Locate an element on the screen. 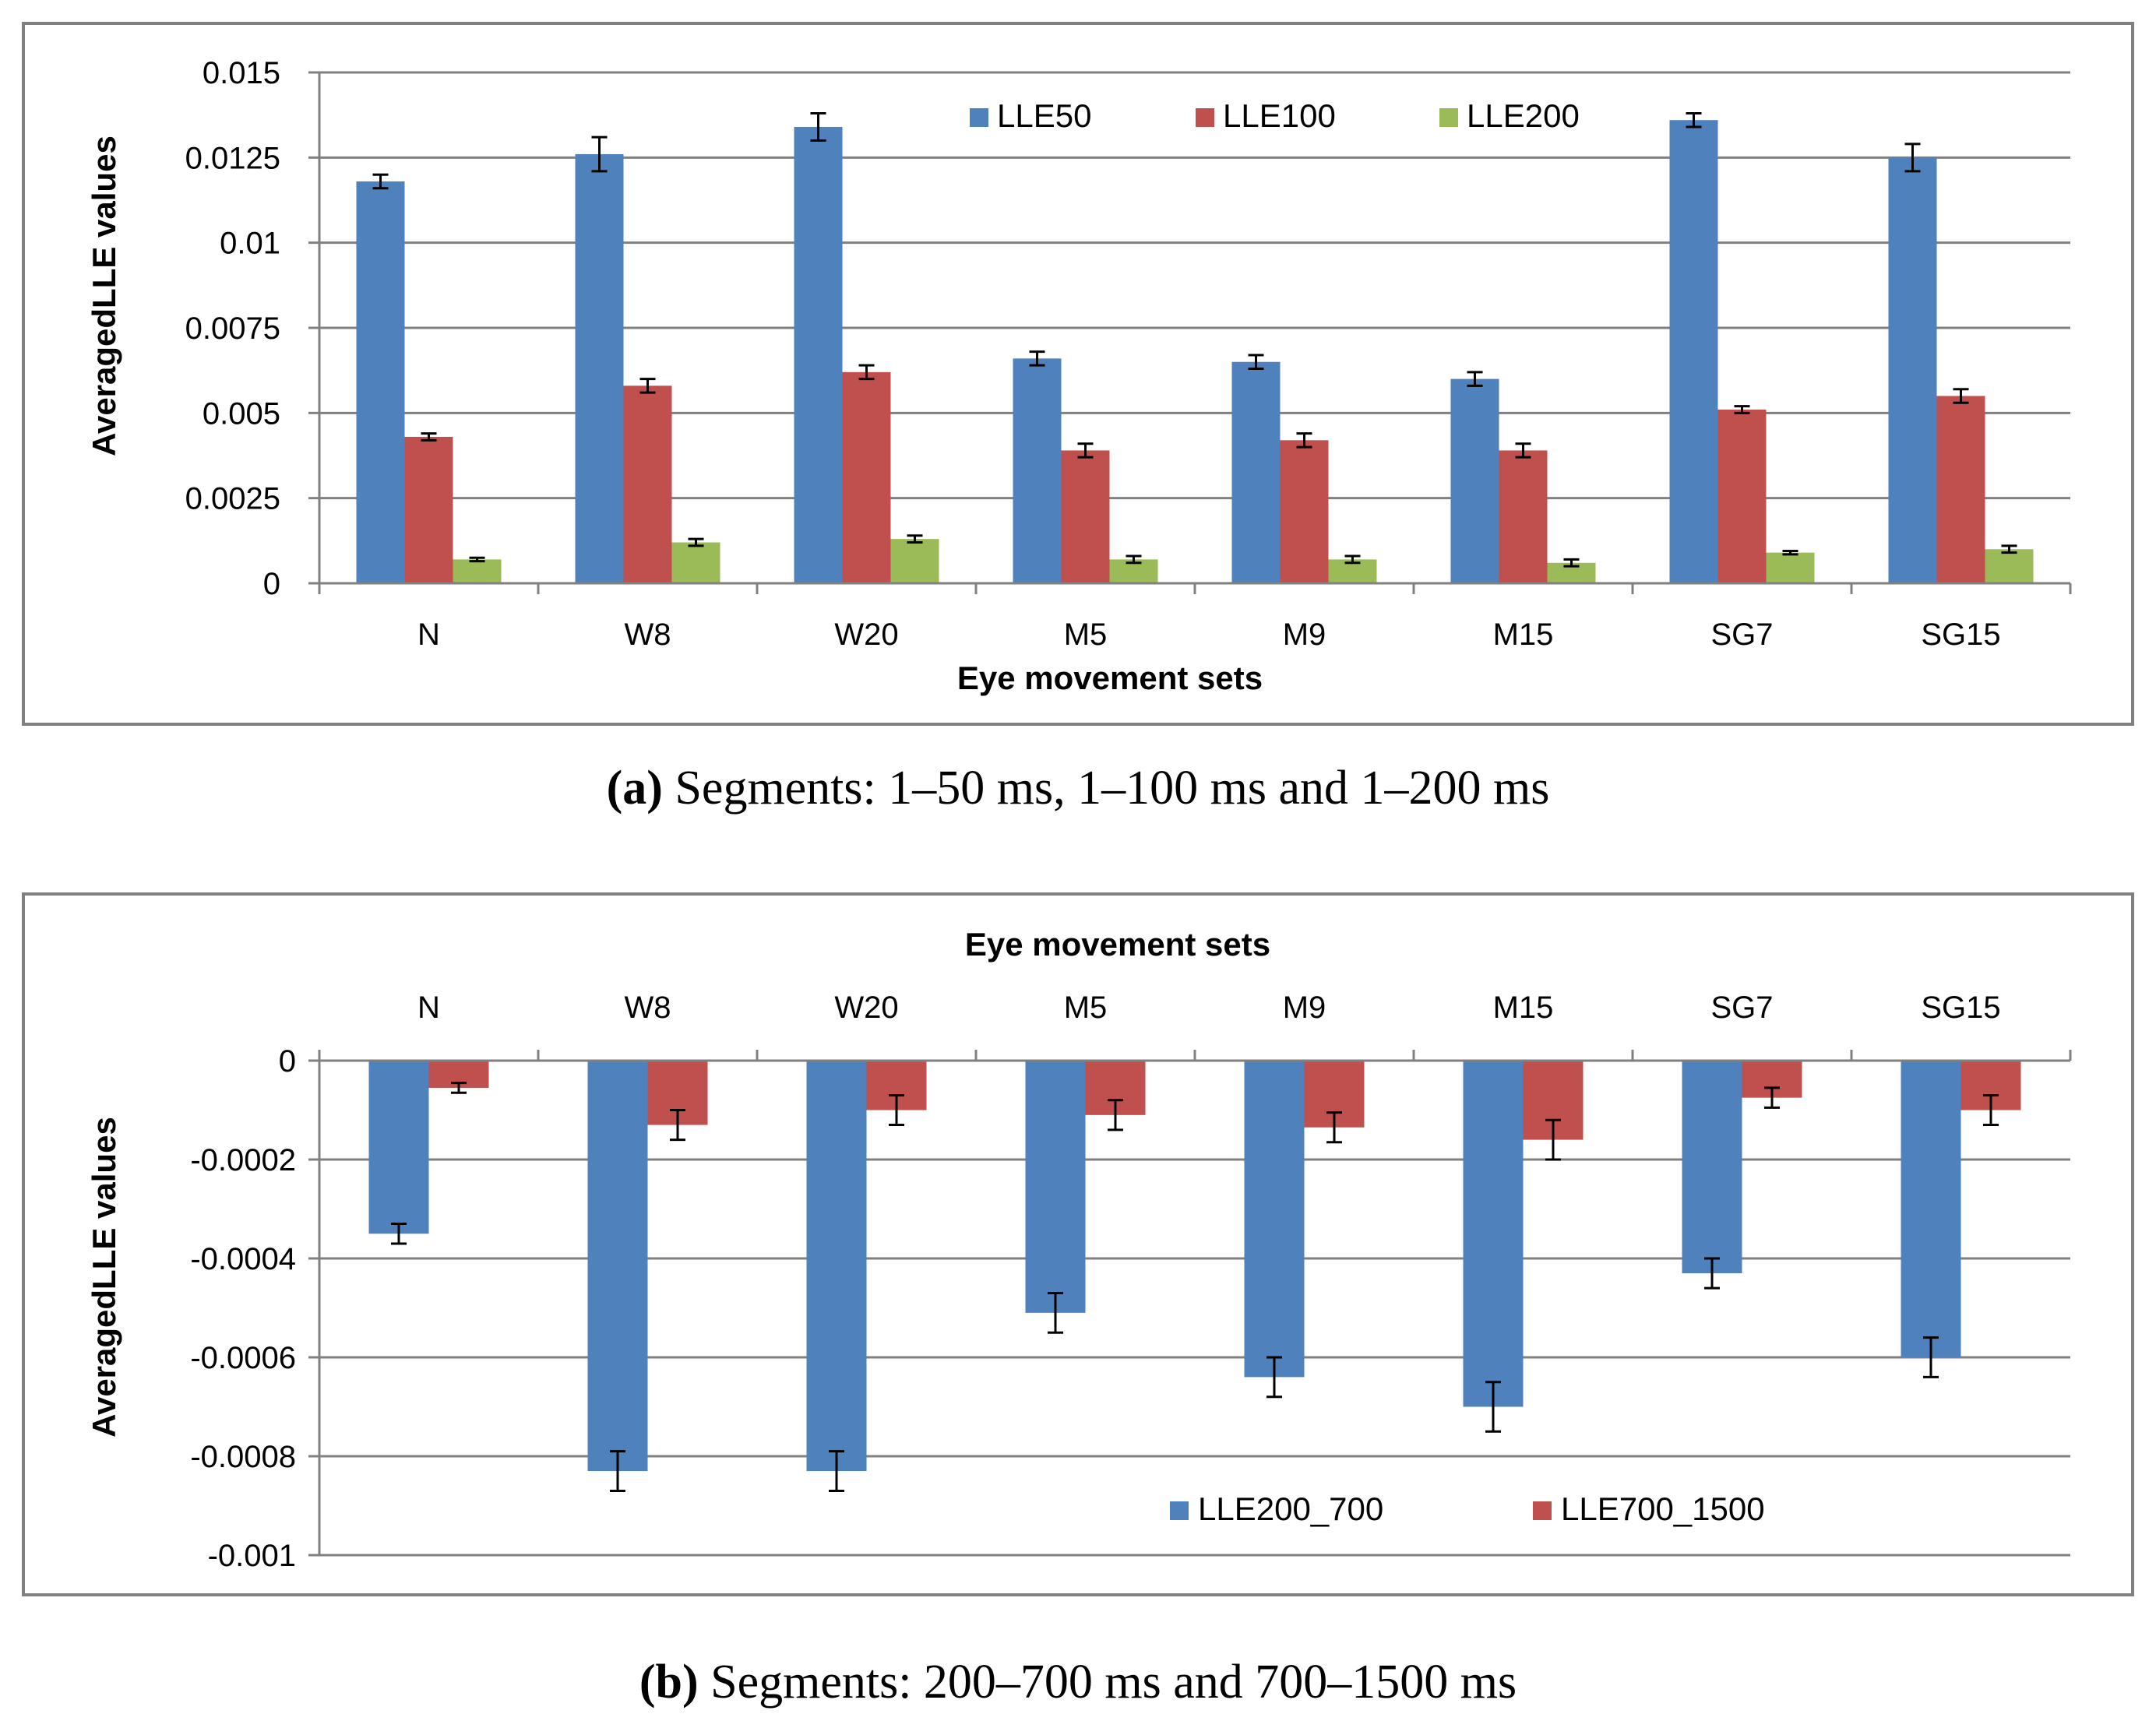  x-tick-label-b-m5: M5 is located at coordinates (1086, 1008).